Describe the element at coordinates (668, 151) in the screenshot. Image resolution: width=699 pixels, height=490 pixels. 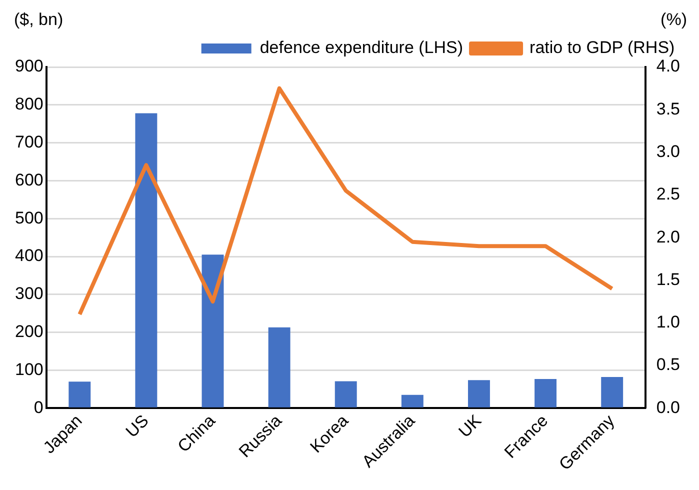
I see `y2-tick-label: 3.0` at that location.